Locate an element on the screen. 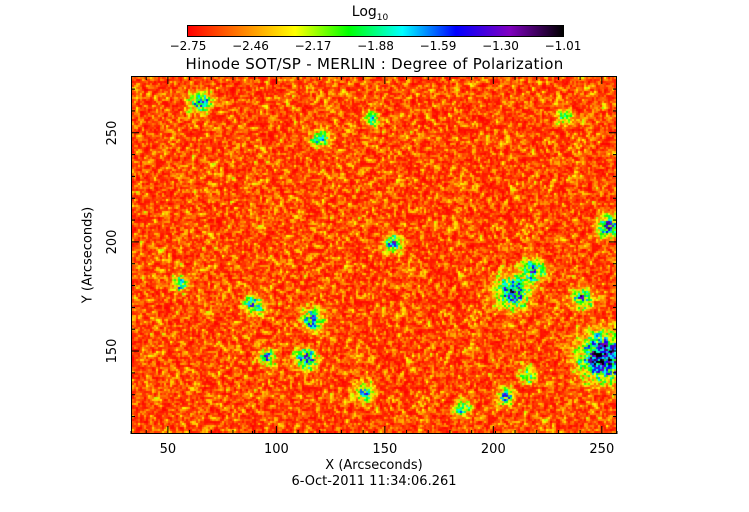 The image size is (749, 512). y-axis-label: Y (Arcseconds) is located at coordinates (88, 255).